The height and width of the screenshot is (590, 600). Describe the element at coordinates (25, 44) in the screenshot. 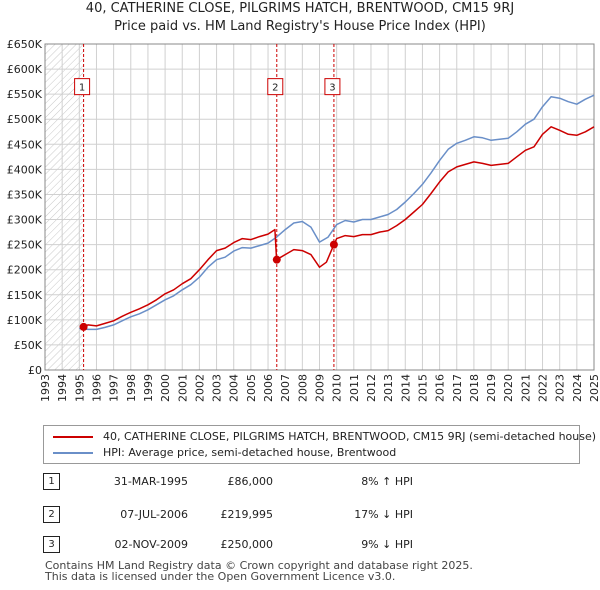

I see `y-tick-label: £650K` at that location.